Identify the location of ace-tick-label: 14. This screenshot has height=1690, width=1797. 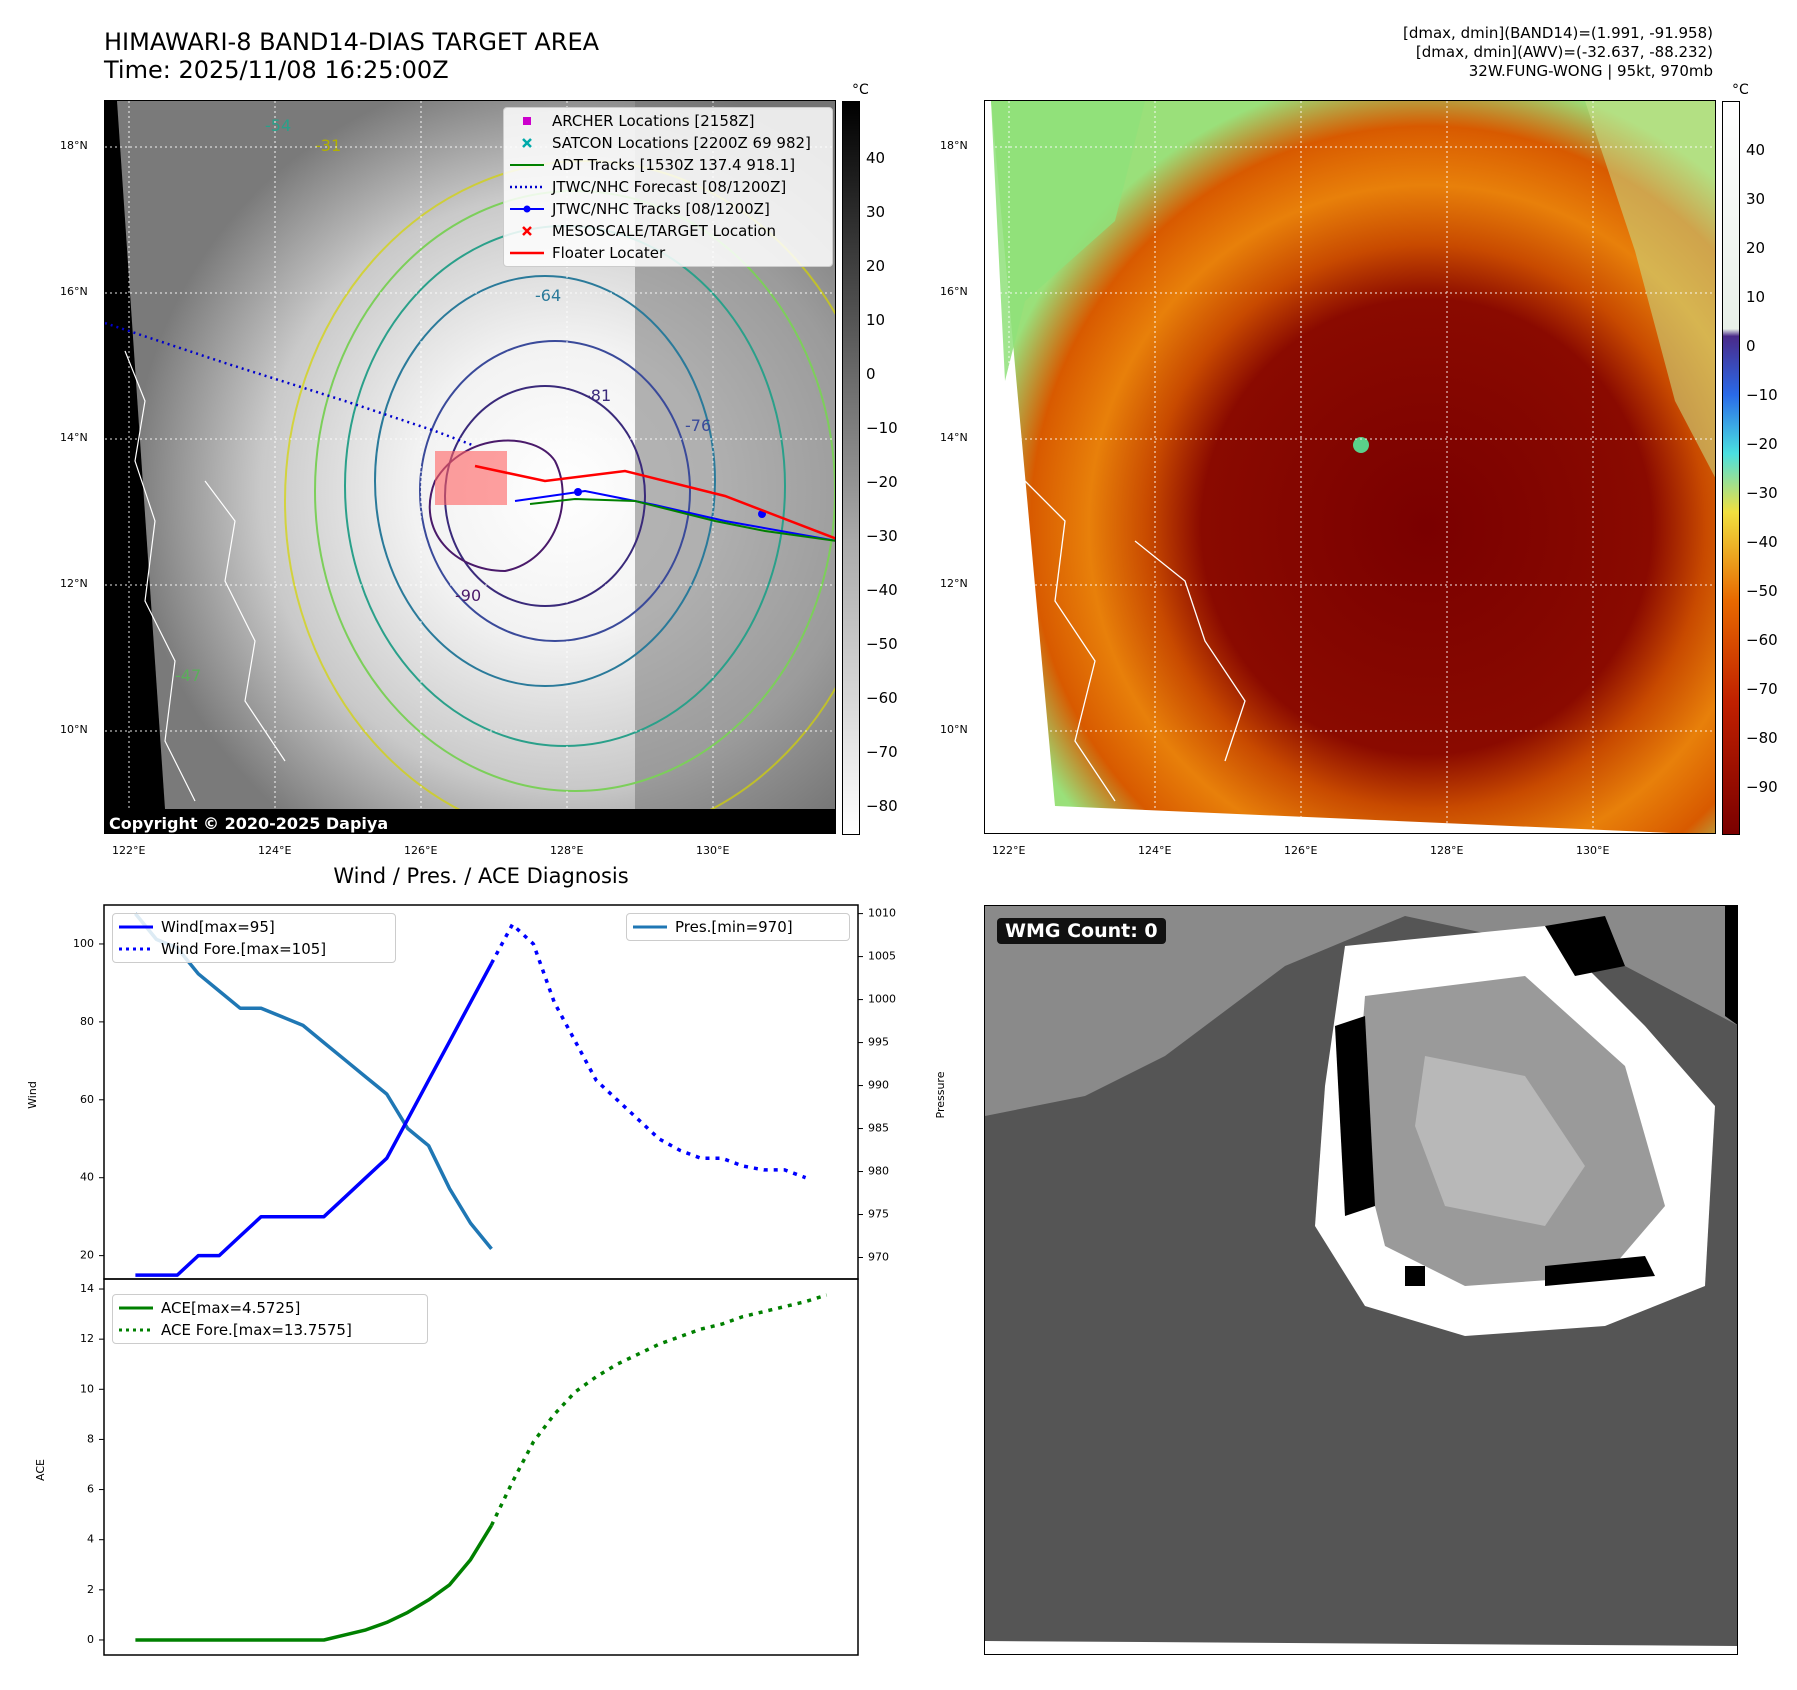
(87, 1288).